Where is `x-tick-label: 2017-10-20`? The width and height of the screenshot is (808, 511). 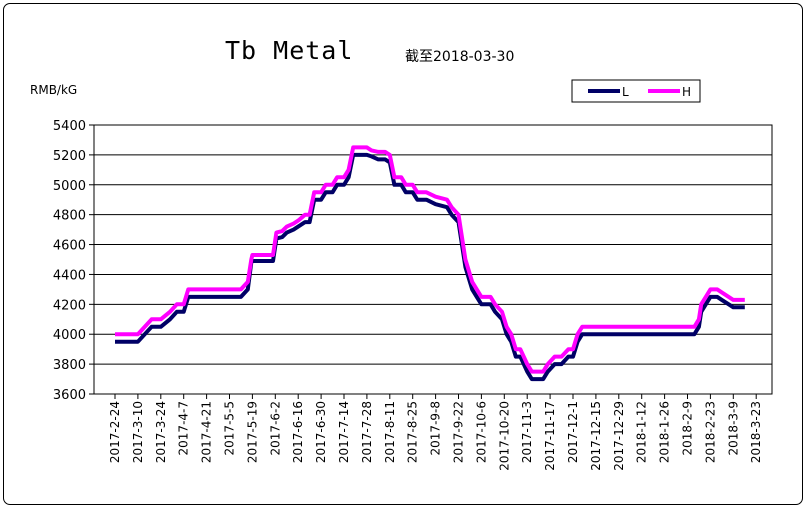 x-tick-label: 2017-10-20 is located at coordinates (504, 436).